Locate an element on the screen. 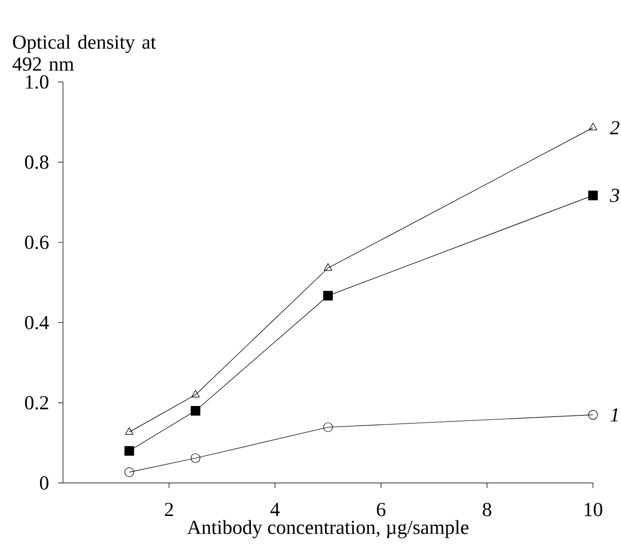 The width and height of the screenshot is (621, 556). x-tick-label: 8 is located at coordinates (487, 509).